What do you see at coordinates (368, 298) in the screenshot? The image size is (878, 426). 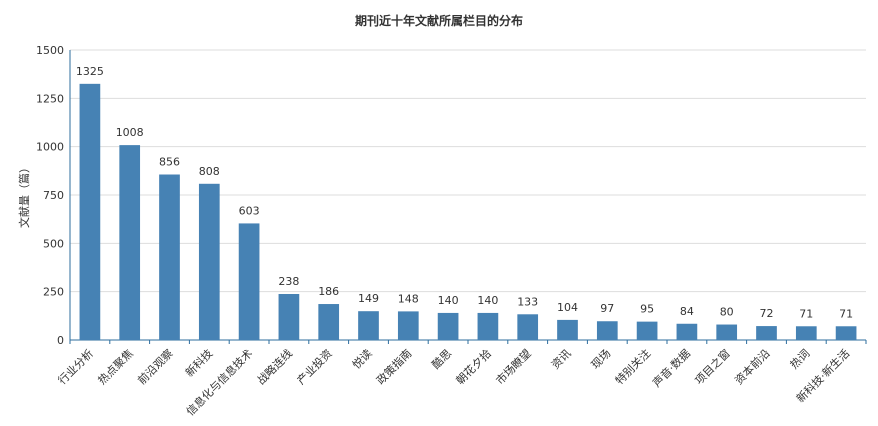 I see `data-label: 149` at bounding box center [368, 298].